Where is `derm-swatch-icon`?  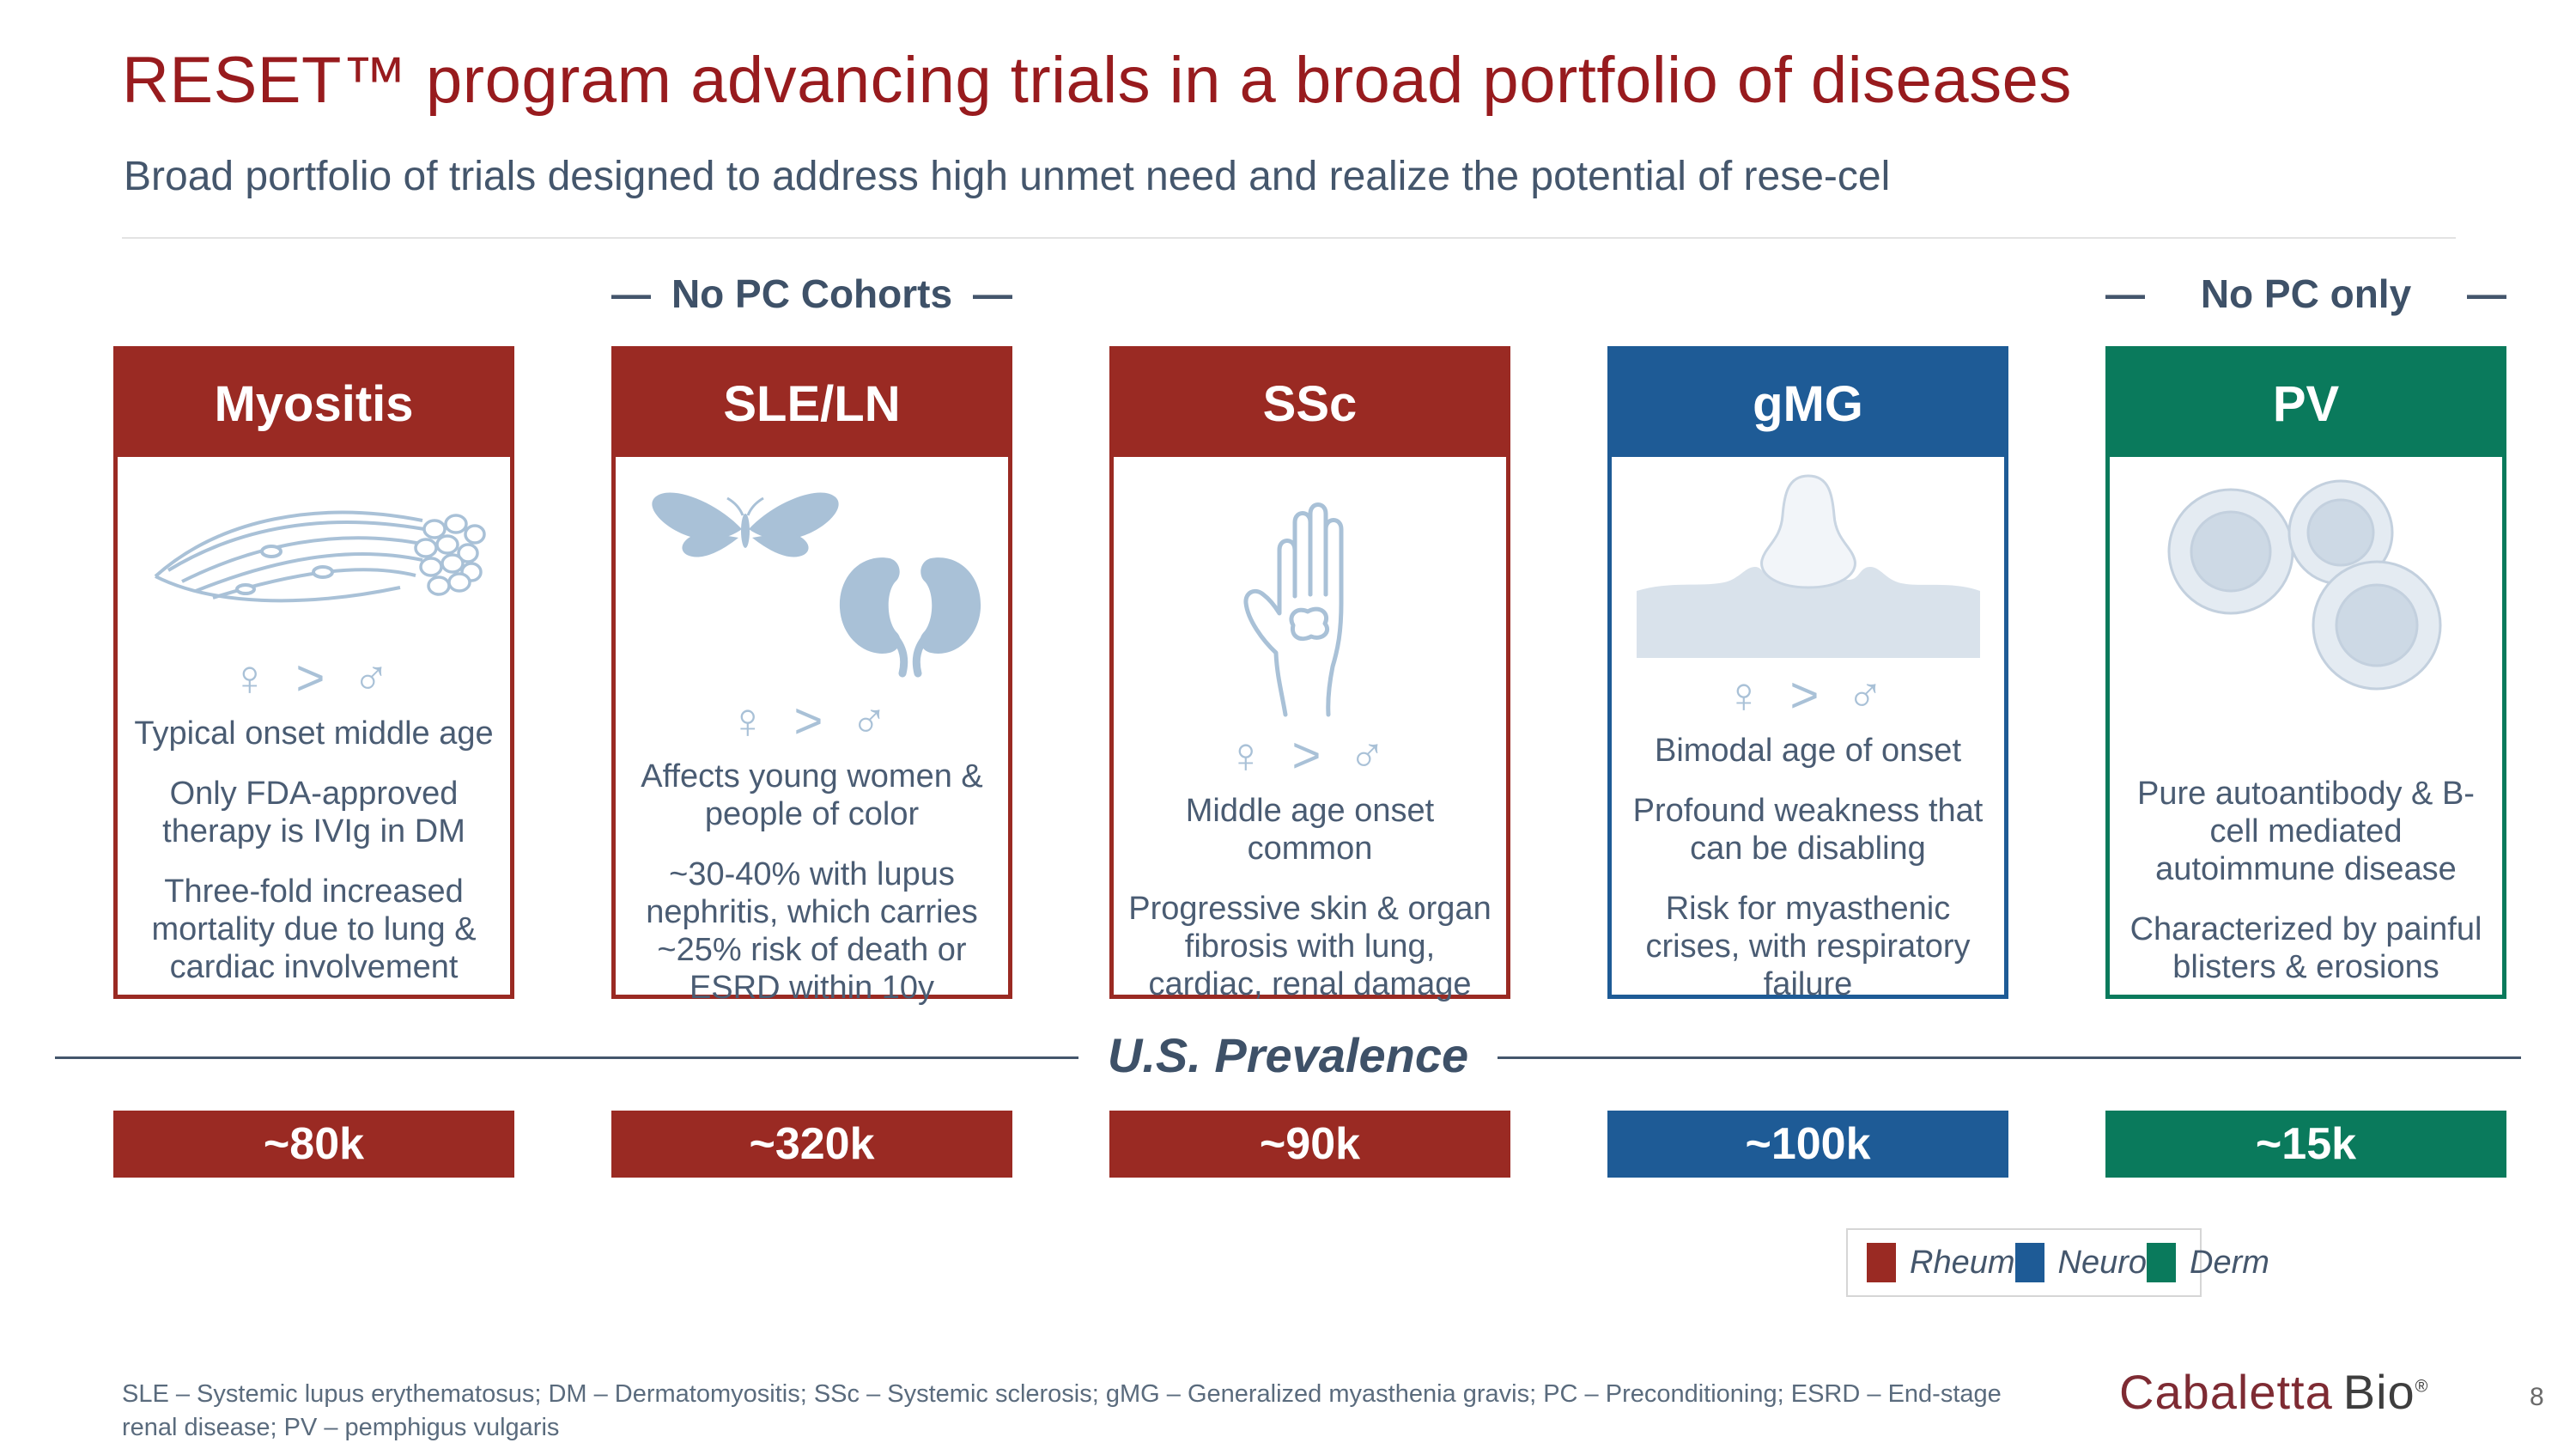
derm-swatch-icon is located at coordinates (2162, 1262).